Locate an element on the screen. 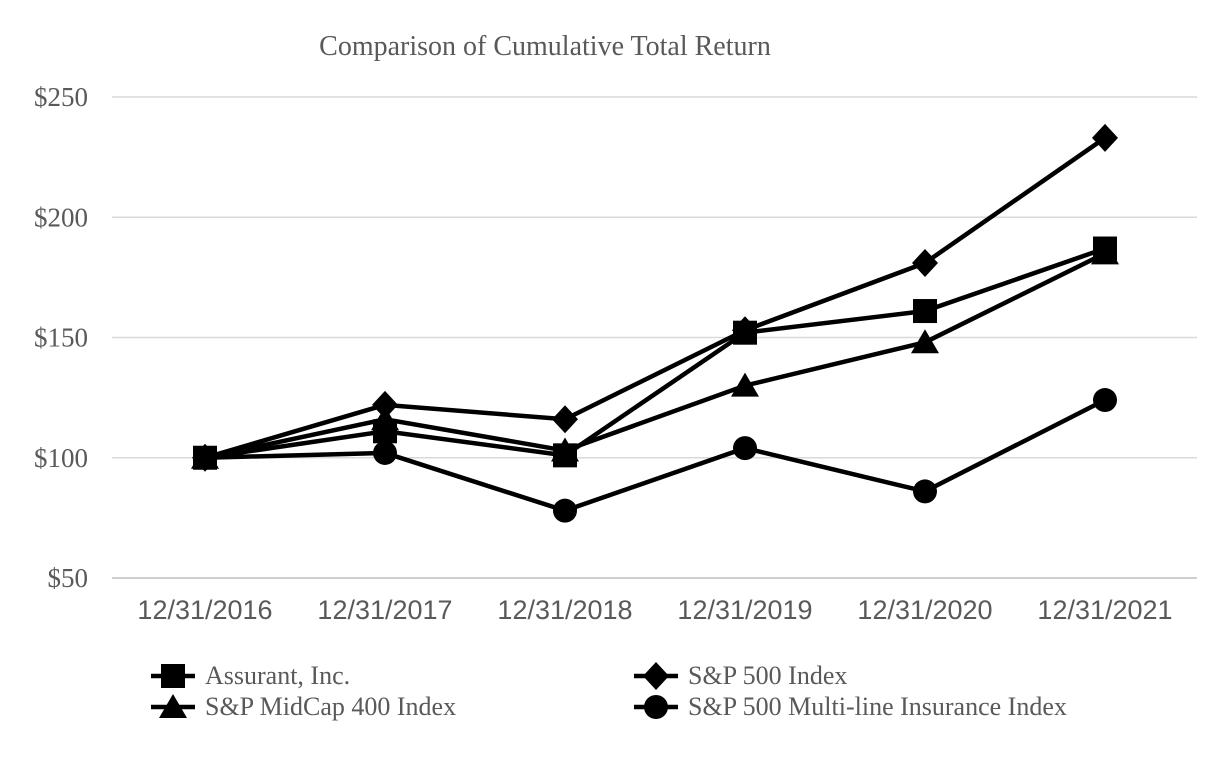  triangle-marker-icon is located at coordinates (173, 706).